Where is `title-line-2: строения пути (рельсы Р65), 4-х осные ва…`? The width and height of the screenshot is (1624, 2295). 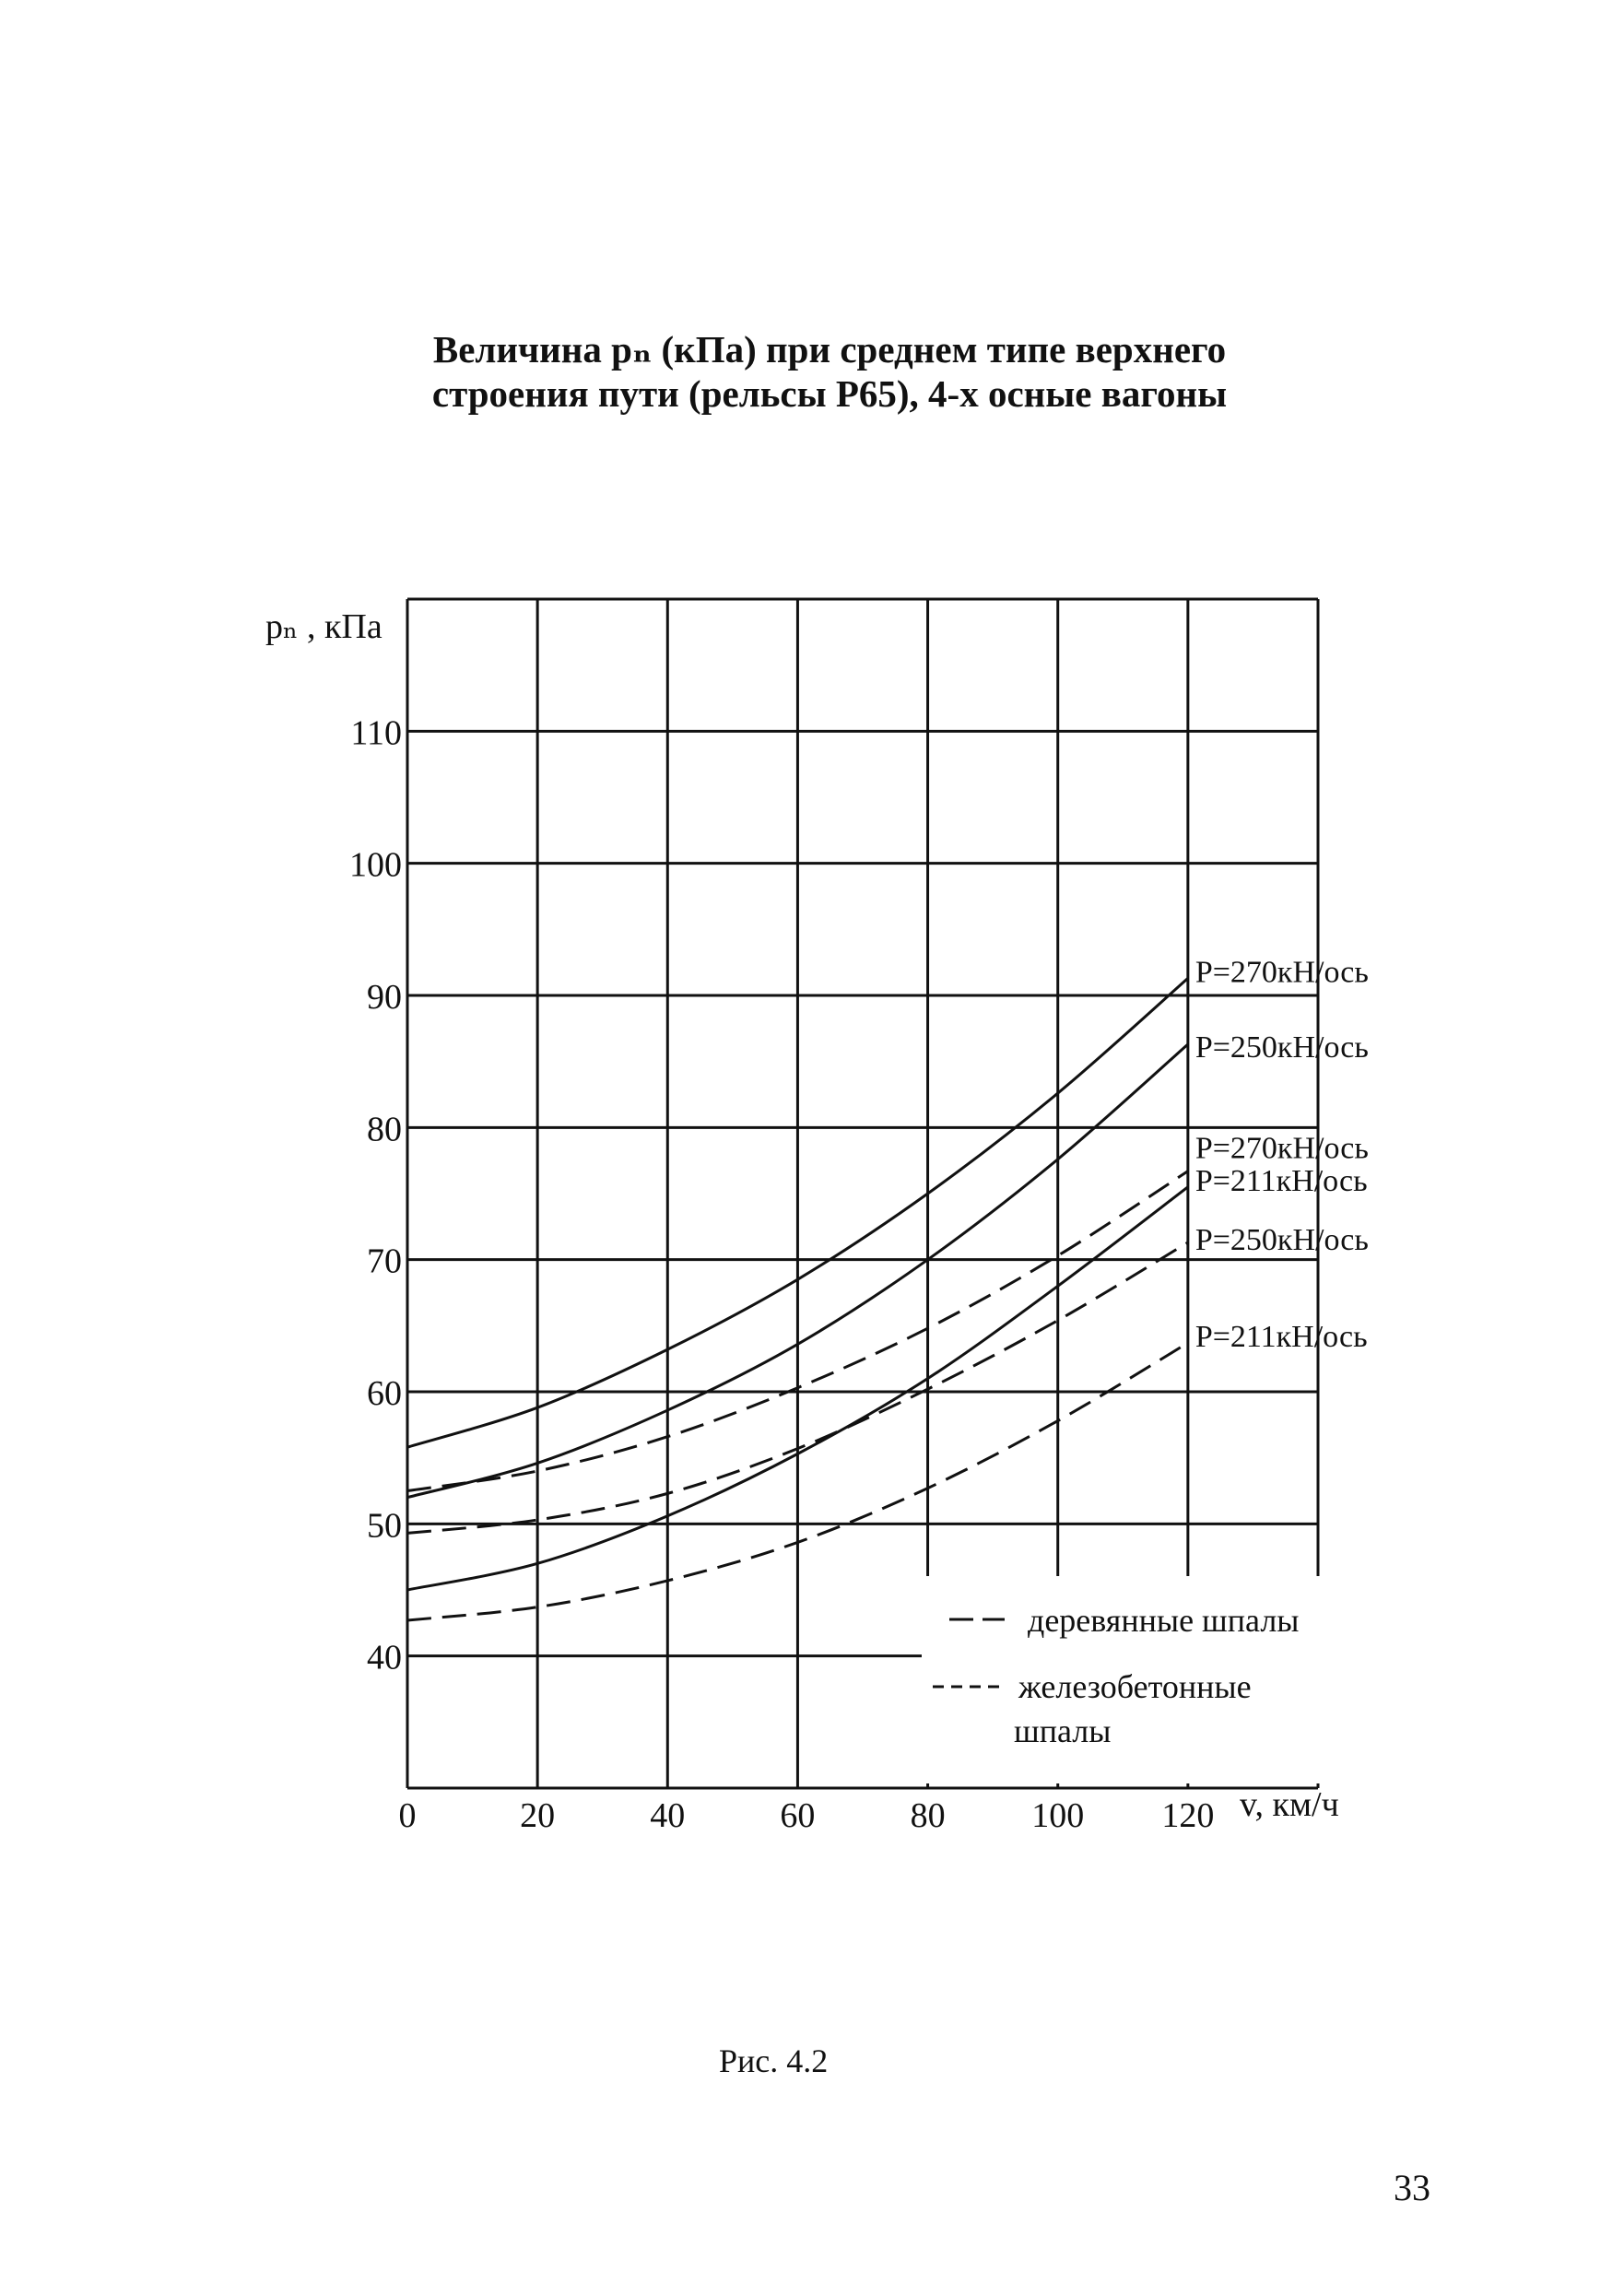
title-line-2: строения пути (рельсы Р65), 4-х осные ва… is located at coordinates (829, 393).